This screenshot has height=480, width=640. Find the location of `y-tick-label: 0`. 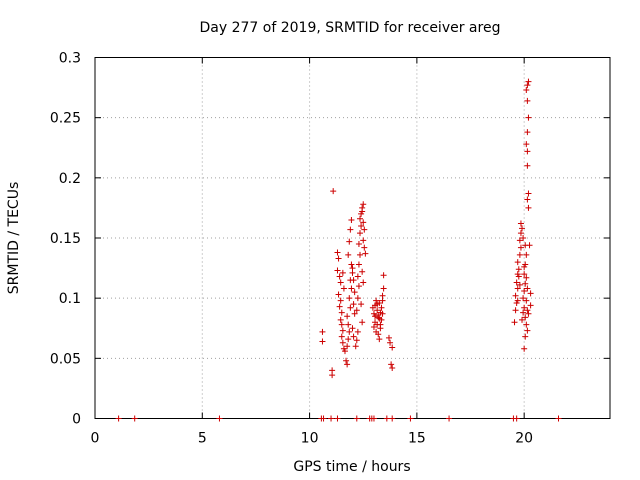

y-tick-label: 0 is located at coordinates (76, 420).